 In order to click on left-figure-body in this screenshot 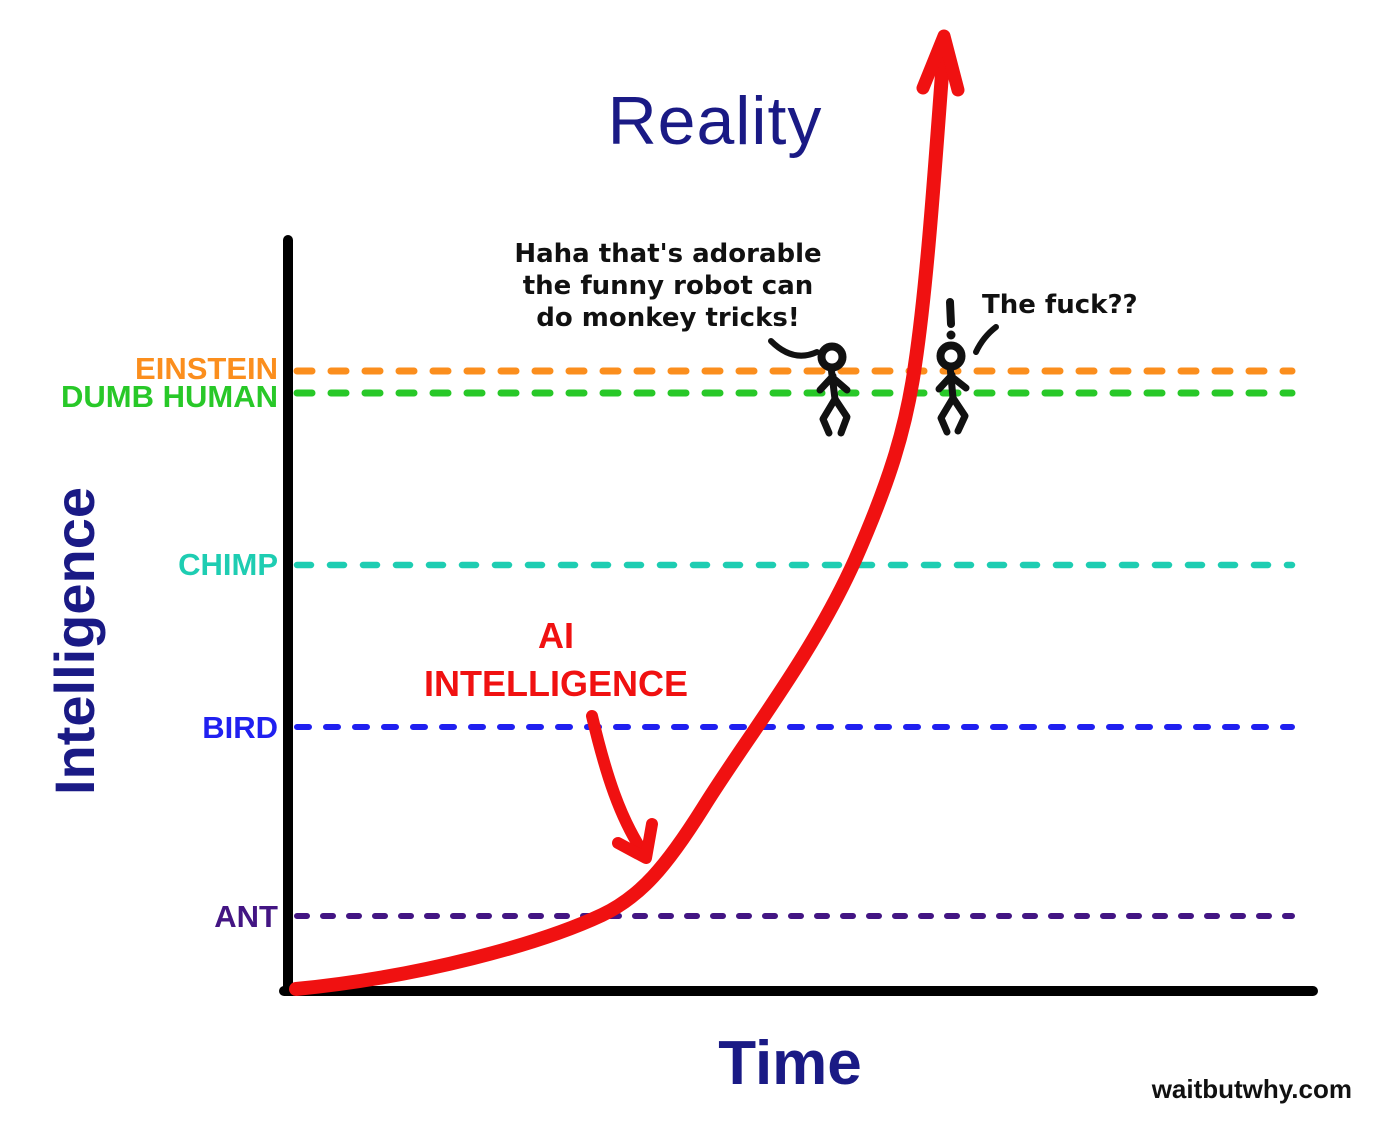, I will do `click(833, 383)`.